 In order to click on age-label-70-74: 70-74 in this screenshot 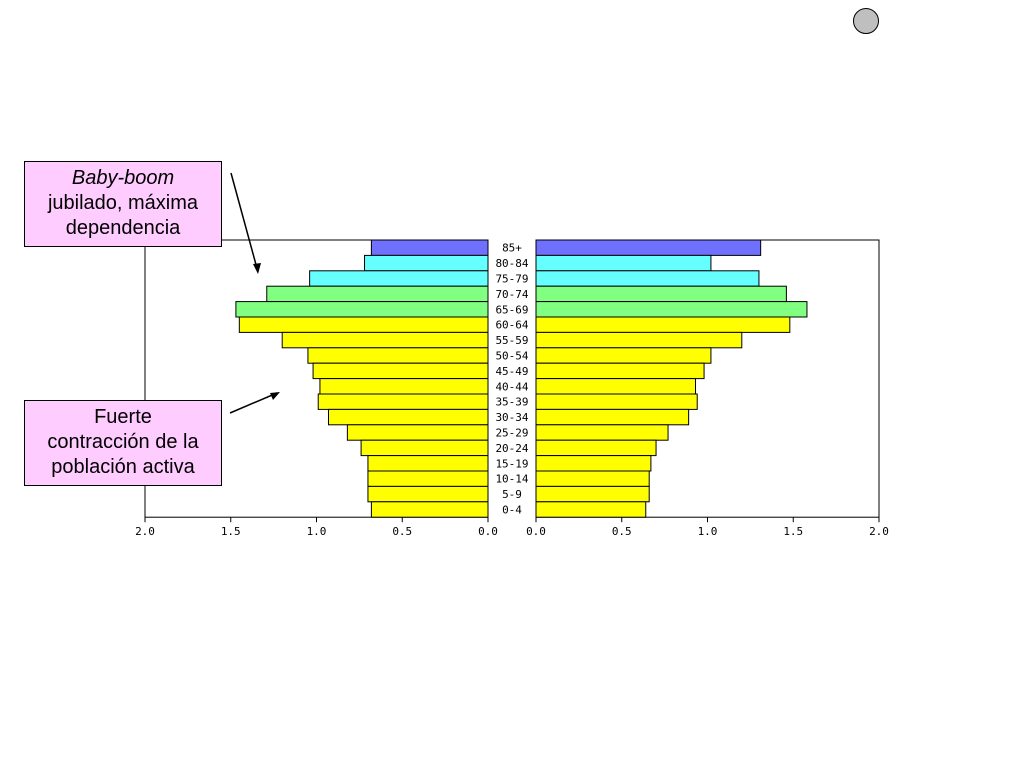, I will do `click(511, 294)`.